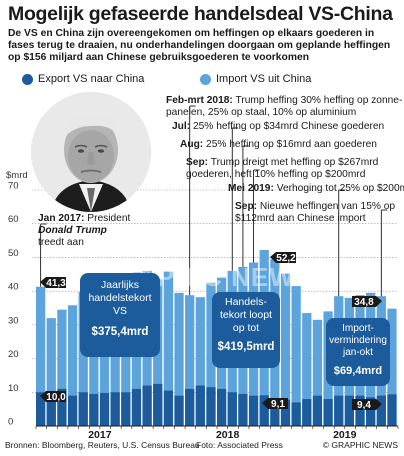 The height and width of the screenshot is (456, 404). What do you see at coordinates (17, 299) in the screenshot?
I see `chart-y-axis: 0 10 20 30 40 50 60 70$mrd` at bounding box center [17, 299].